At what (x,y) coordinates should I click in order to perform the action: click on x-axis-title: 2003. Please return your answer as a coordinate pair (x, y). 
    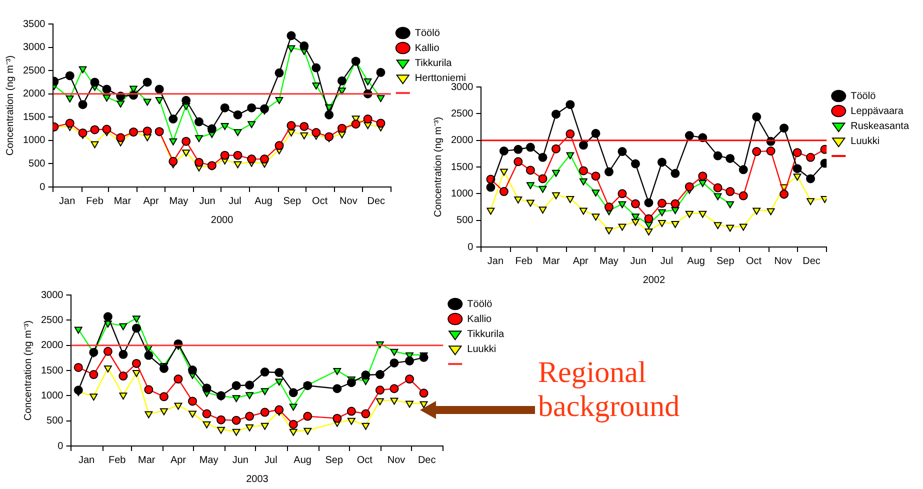
    Looking at the image, I should click on (257, 479).